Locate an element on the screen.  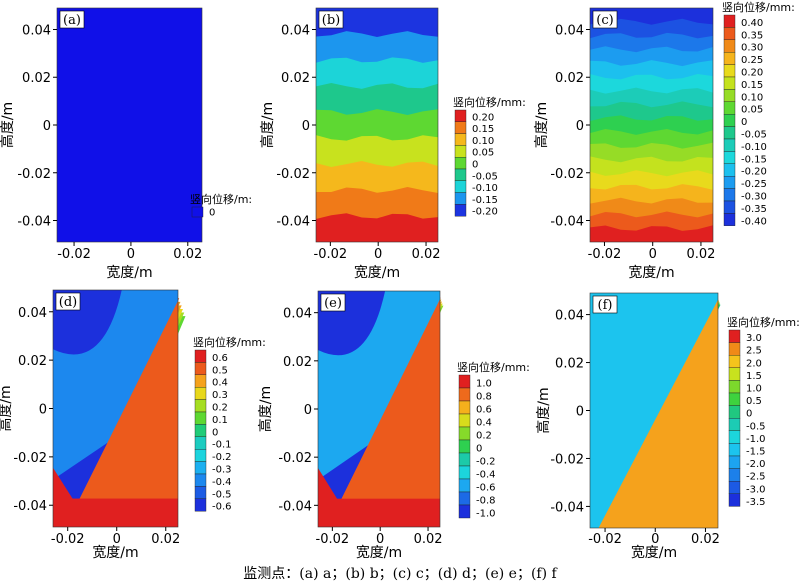
y-tick-label: 0 is located at coordinates (47, 126).